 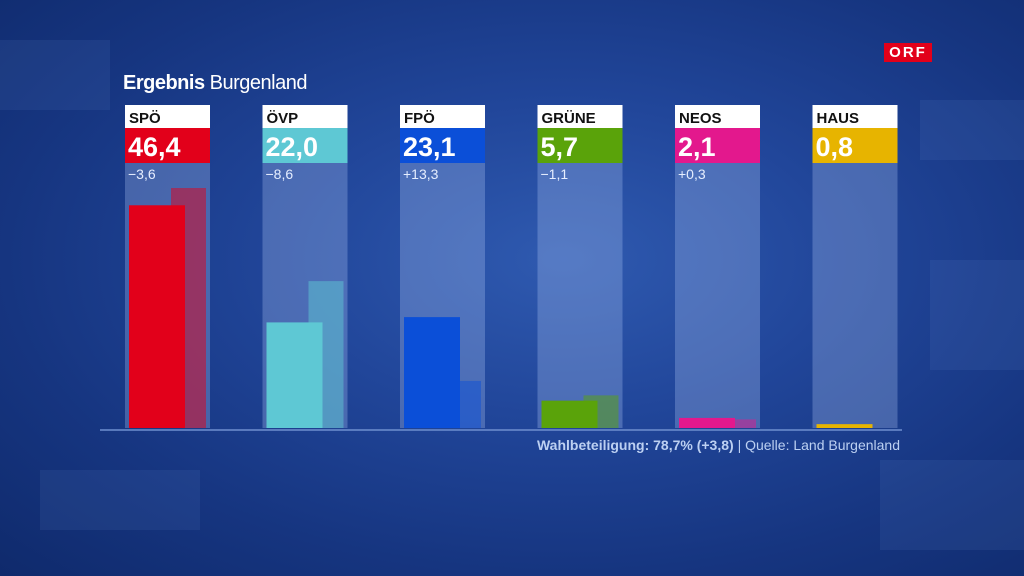 I want to click on chart-title: Ergebnis Burgenland, so click(x=215, y=83).